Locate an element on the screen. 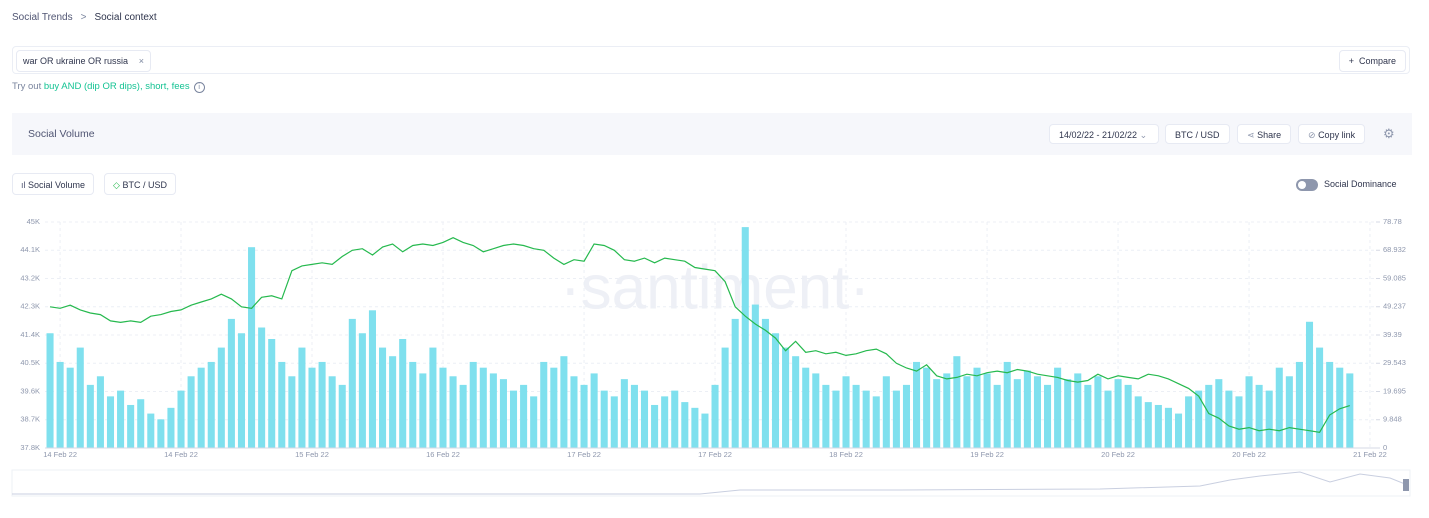 The image size is (1429, 518). minimap-handle is located at coordinates (1406, 485).